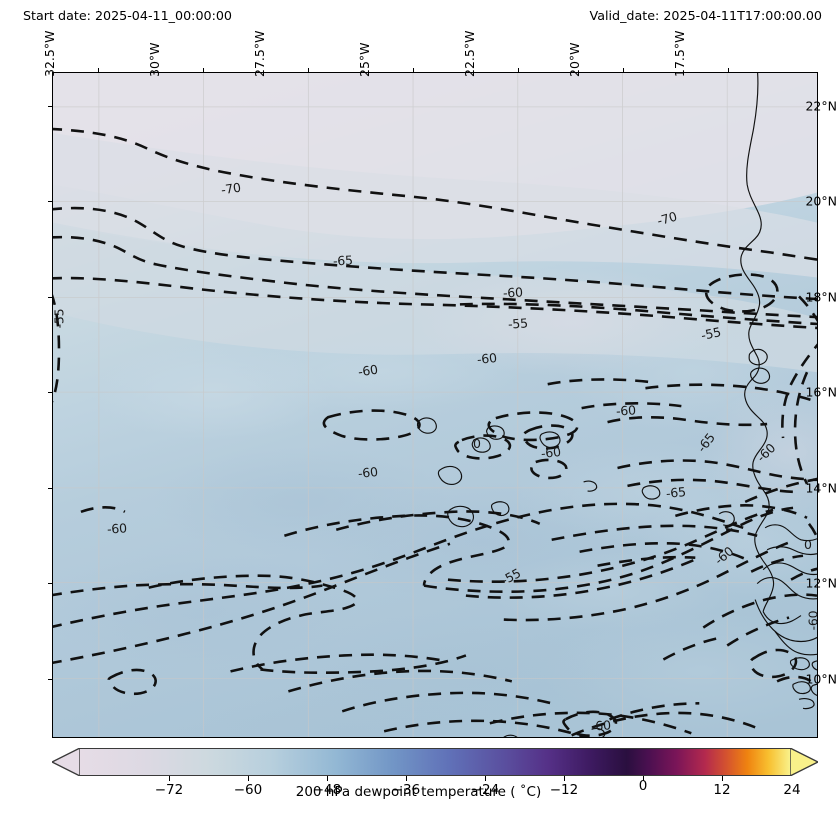 The width and height of the screenshot is (837, 836). I want to click on colorbar-tick-label-6: 0, so click(643, 786).